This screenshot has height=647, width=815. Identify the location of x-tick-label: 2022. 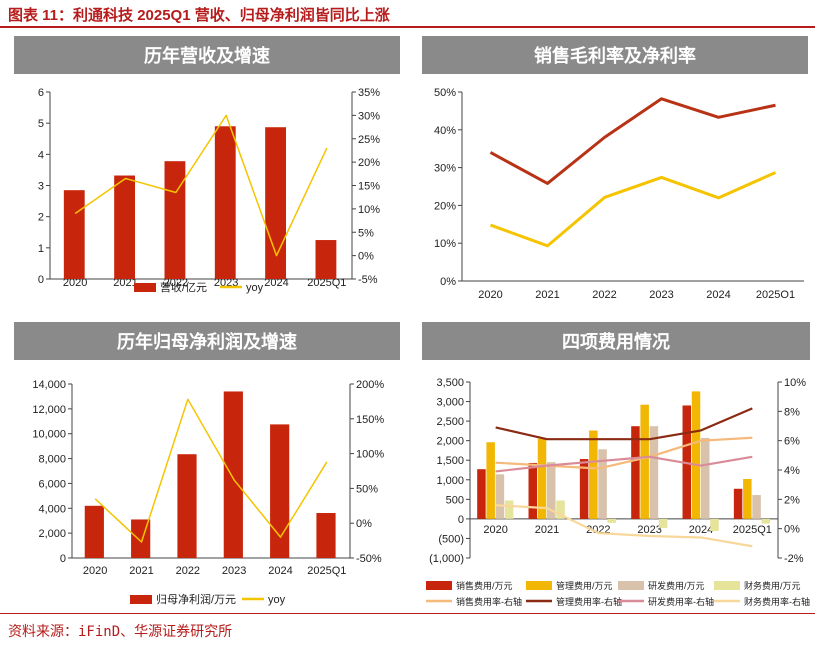
(604, 293).